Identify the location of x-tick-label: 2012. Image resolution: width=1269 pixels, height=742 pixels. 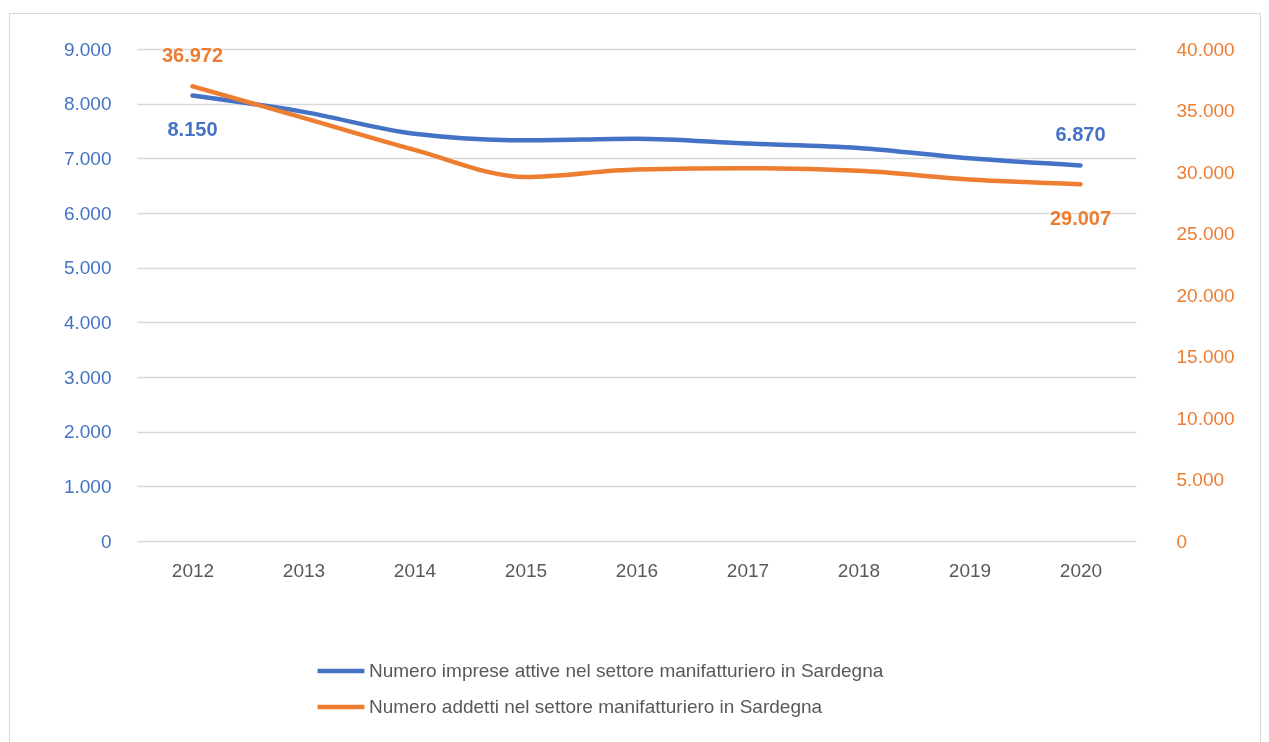
(193, 570).